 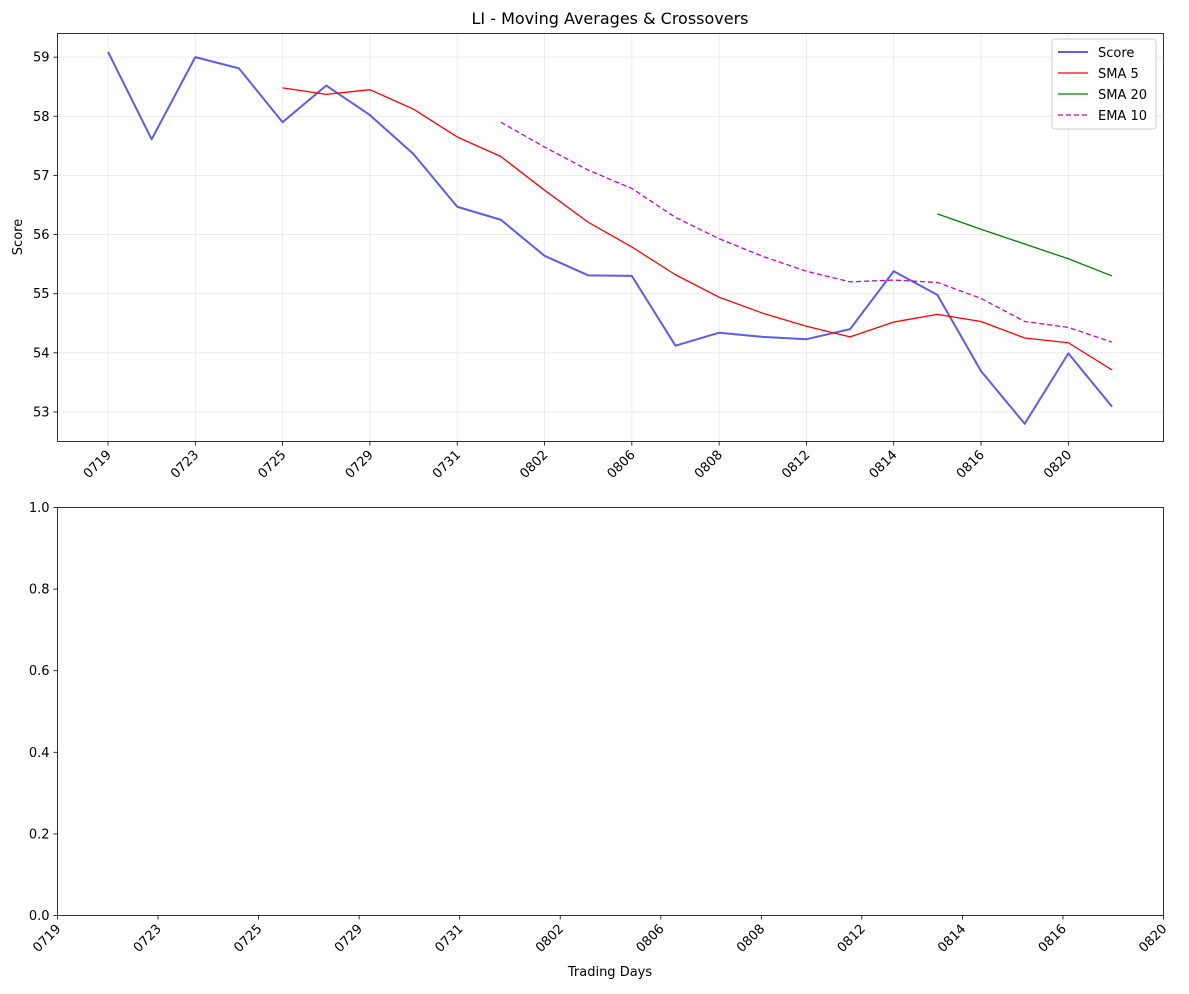 What do you see at coordinates (41, 58) in the screenshot?
I see `y-tick-label: 59` at bounding box center [41, 58].